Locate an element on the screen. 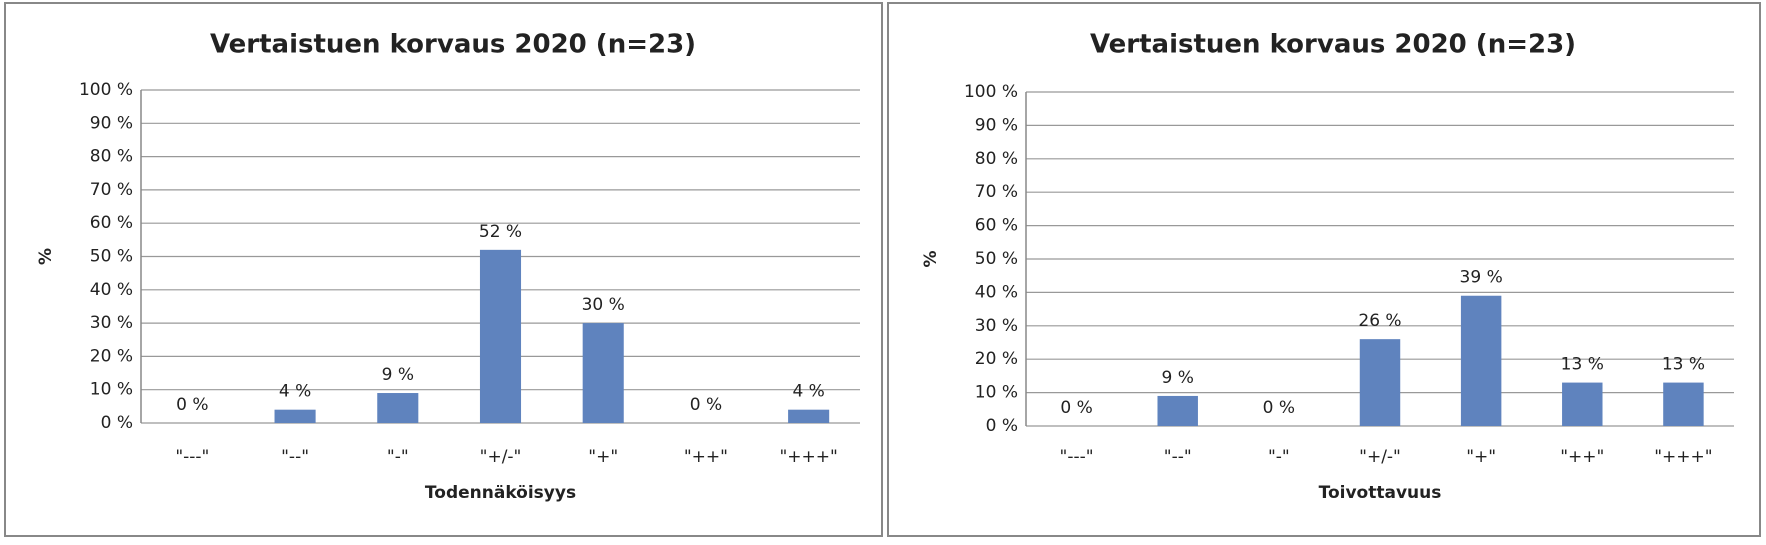 The image size is (1766, 545). x-axis-title: Todennäköisyys is located at coordinates (500, 493).